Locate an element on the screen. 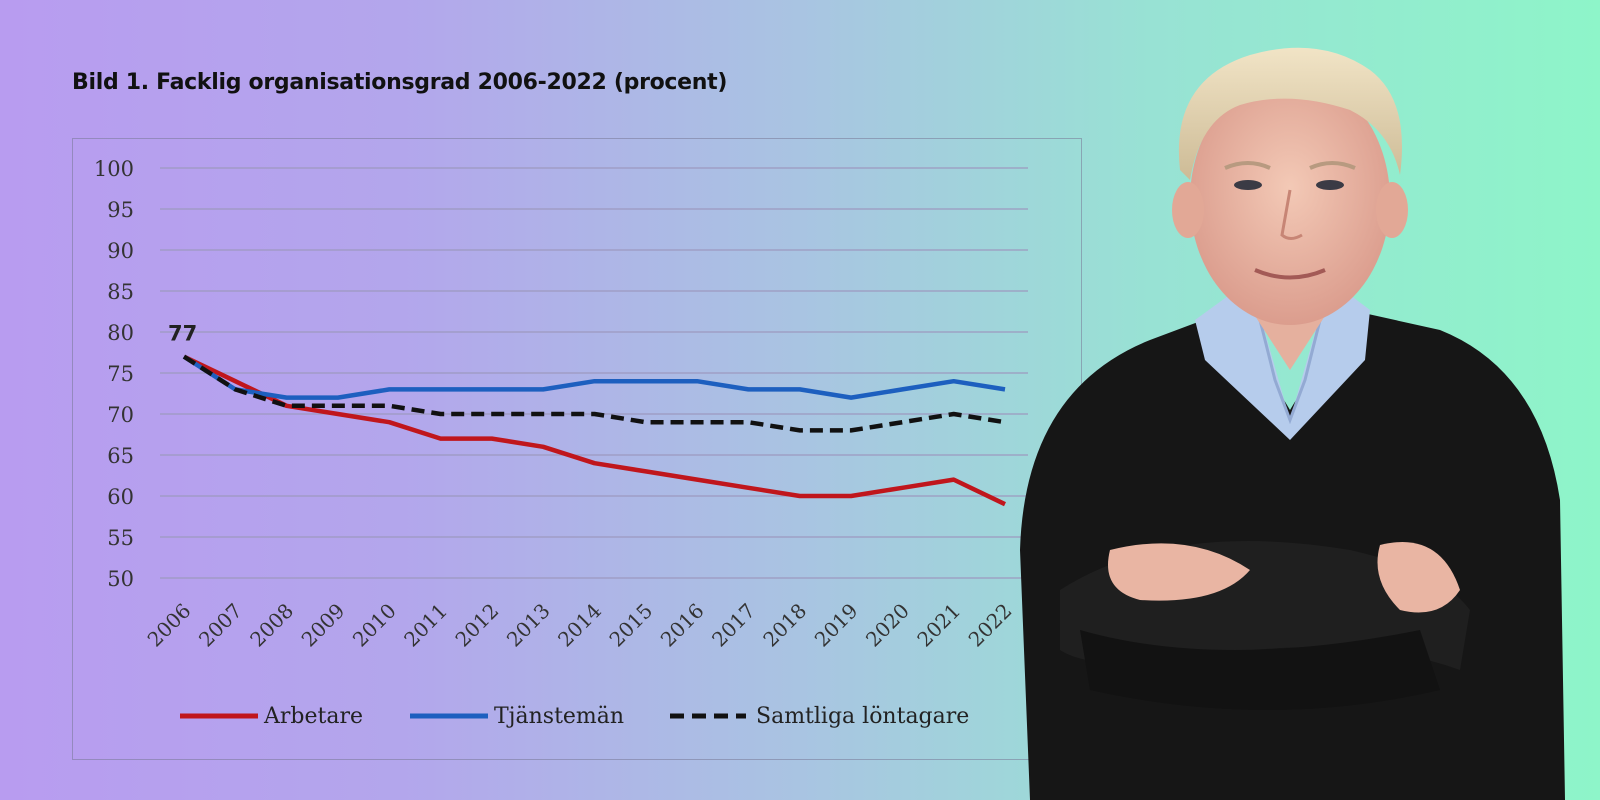 Image resolution: width=1600 pixels, height=800 pixels. legend-swatch-samtliga is located at coordinates (708, 716).